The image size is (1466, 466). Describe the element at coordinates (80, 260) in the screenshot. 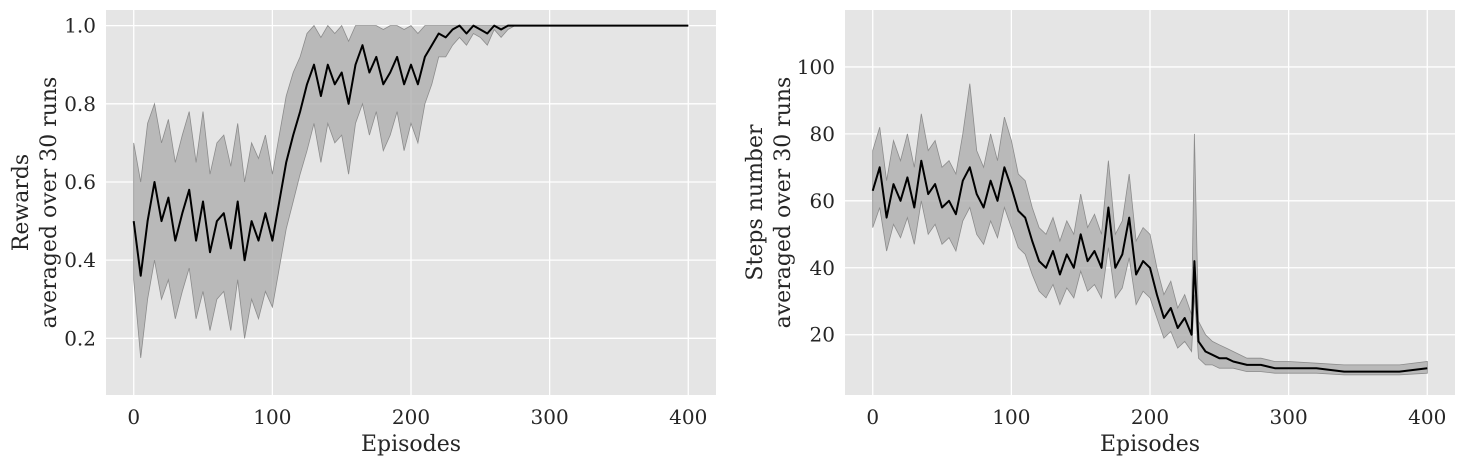

I see `y-tick-label: 0.4` at that location.